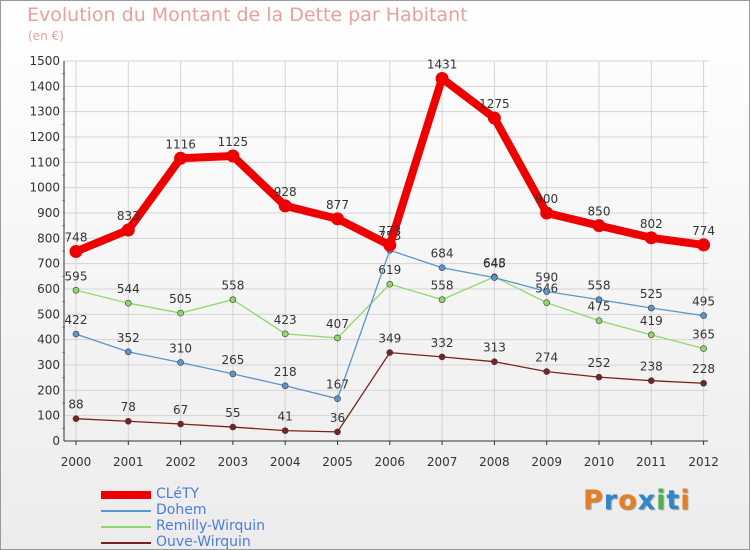 This screenshot has width=750, height=550. What do you see at coordinates (75, 405) in the screenshot?
I see `data-label: 88` at bounding box center [75, 405].